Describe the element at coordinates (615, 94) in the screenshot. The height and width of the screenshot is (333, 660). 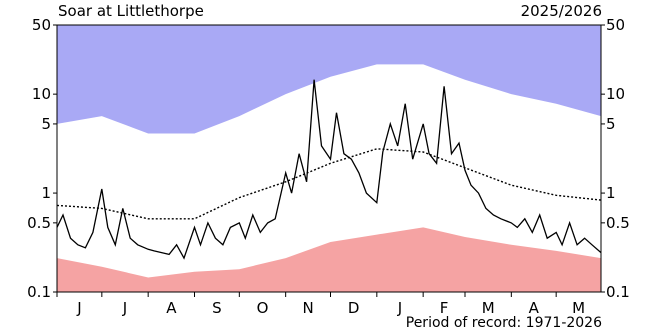
I see `y-tick-label-right: 10` at that location.